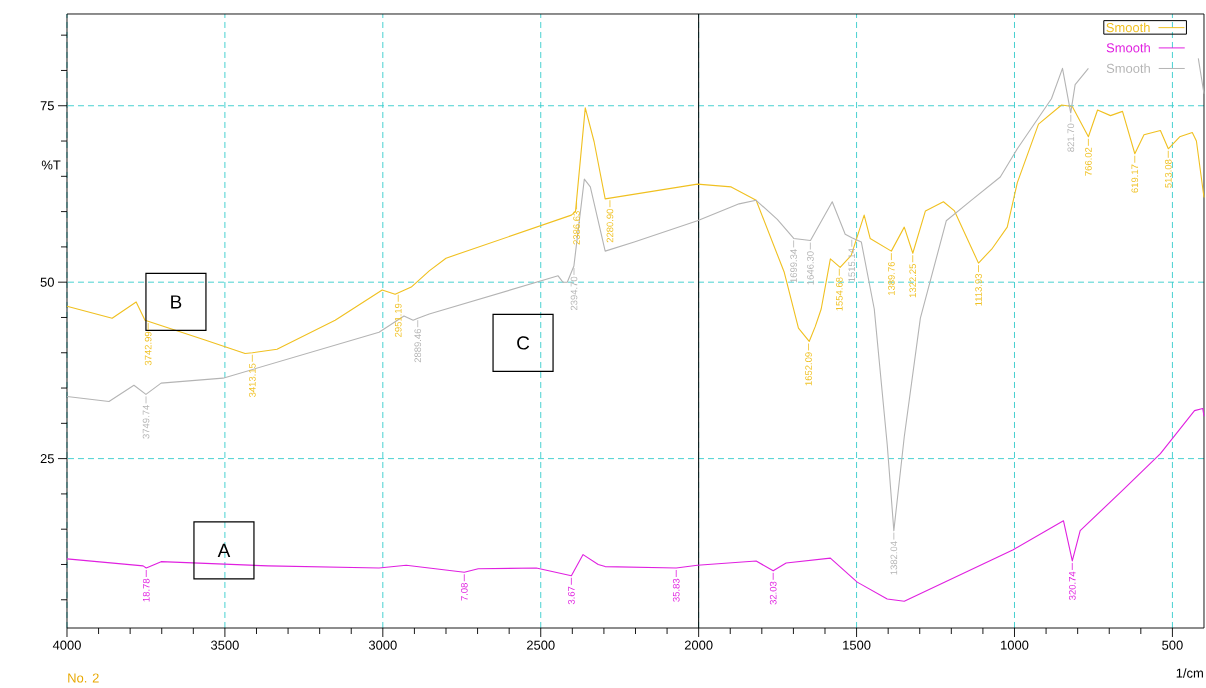 Image resolution: width=1206 pixels, height=688 pixels. What do you see at coordinates (1135, 178) in the screenshot?
I see `annotation: 619.17` at bounding box center [1135, 178].